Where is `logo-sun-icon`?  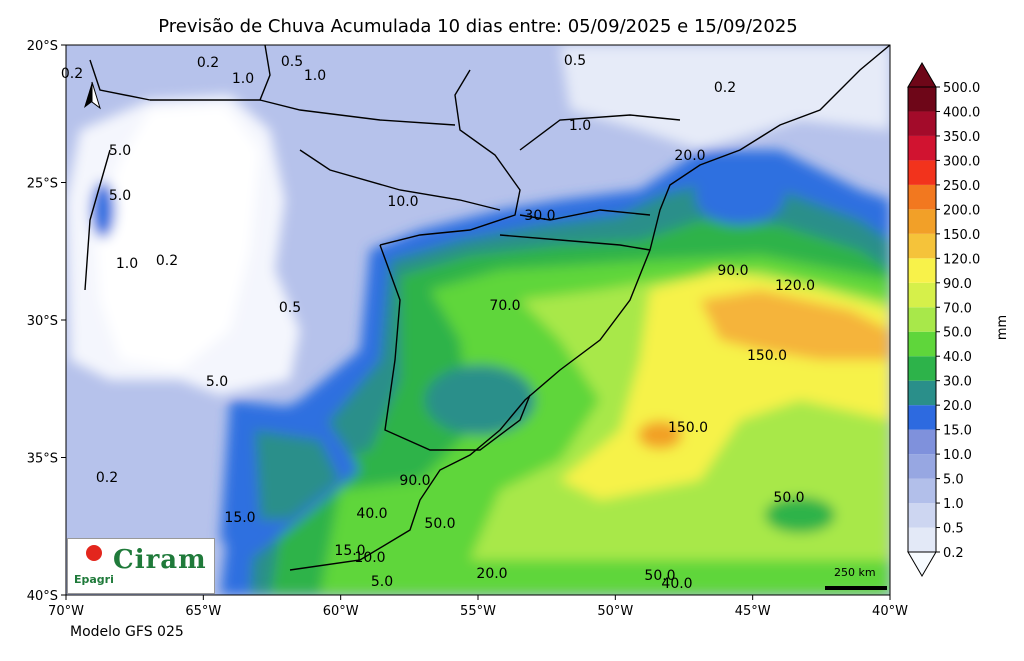
logo-sun-icon is located at coordinates (94, 553).